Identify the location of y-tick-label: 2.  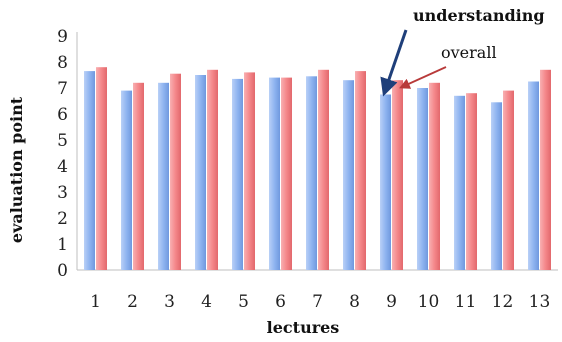
(62, 219).